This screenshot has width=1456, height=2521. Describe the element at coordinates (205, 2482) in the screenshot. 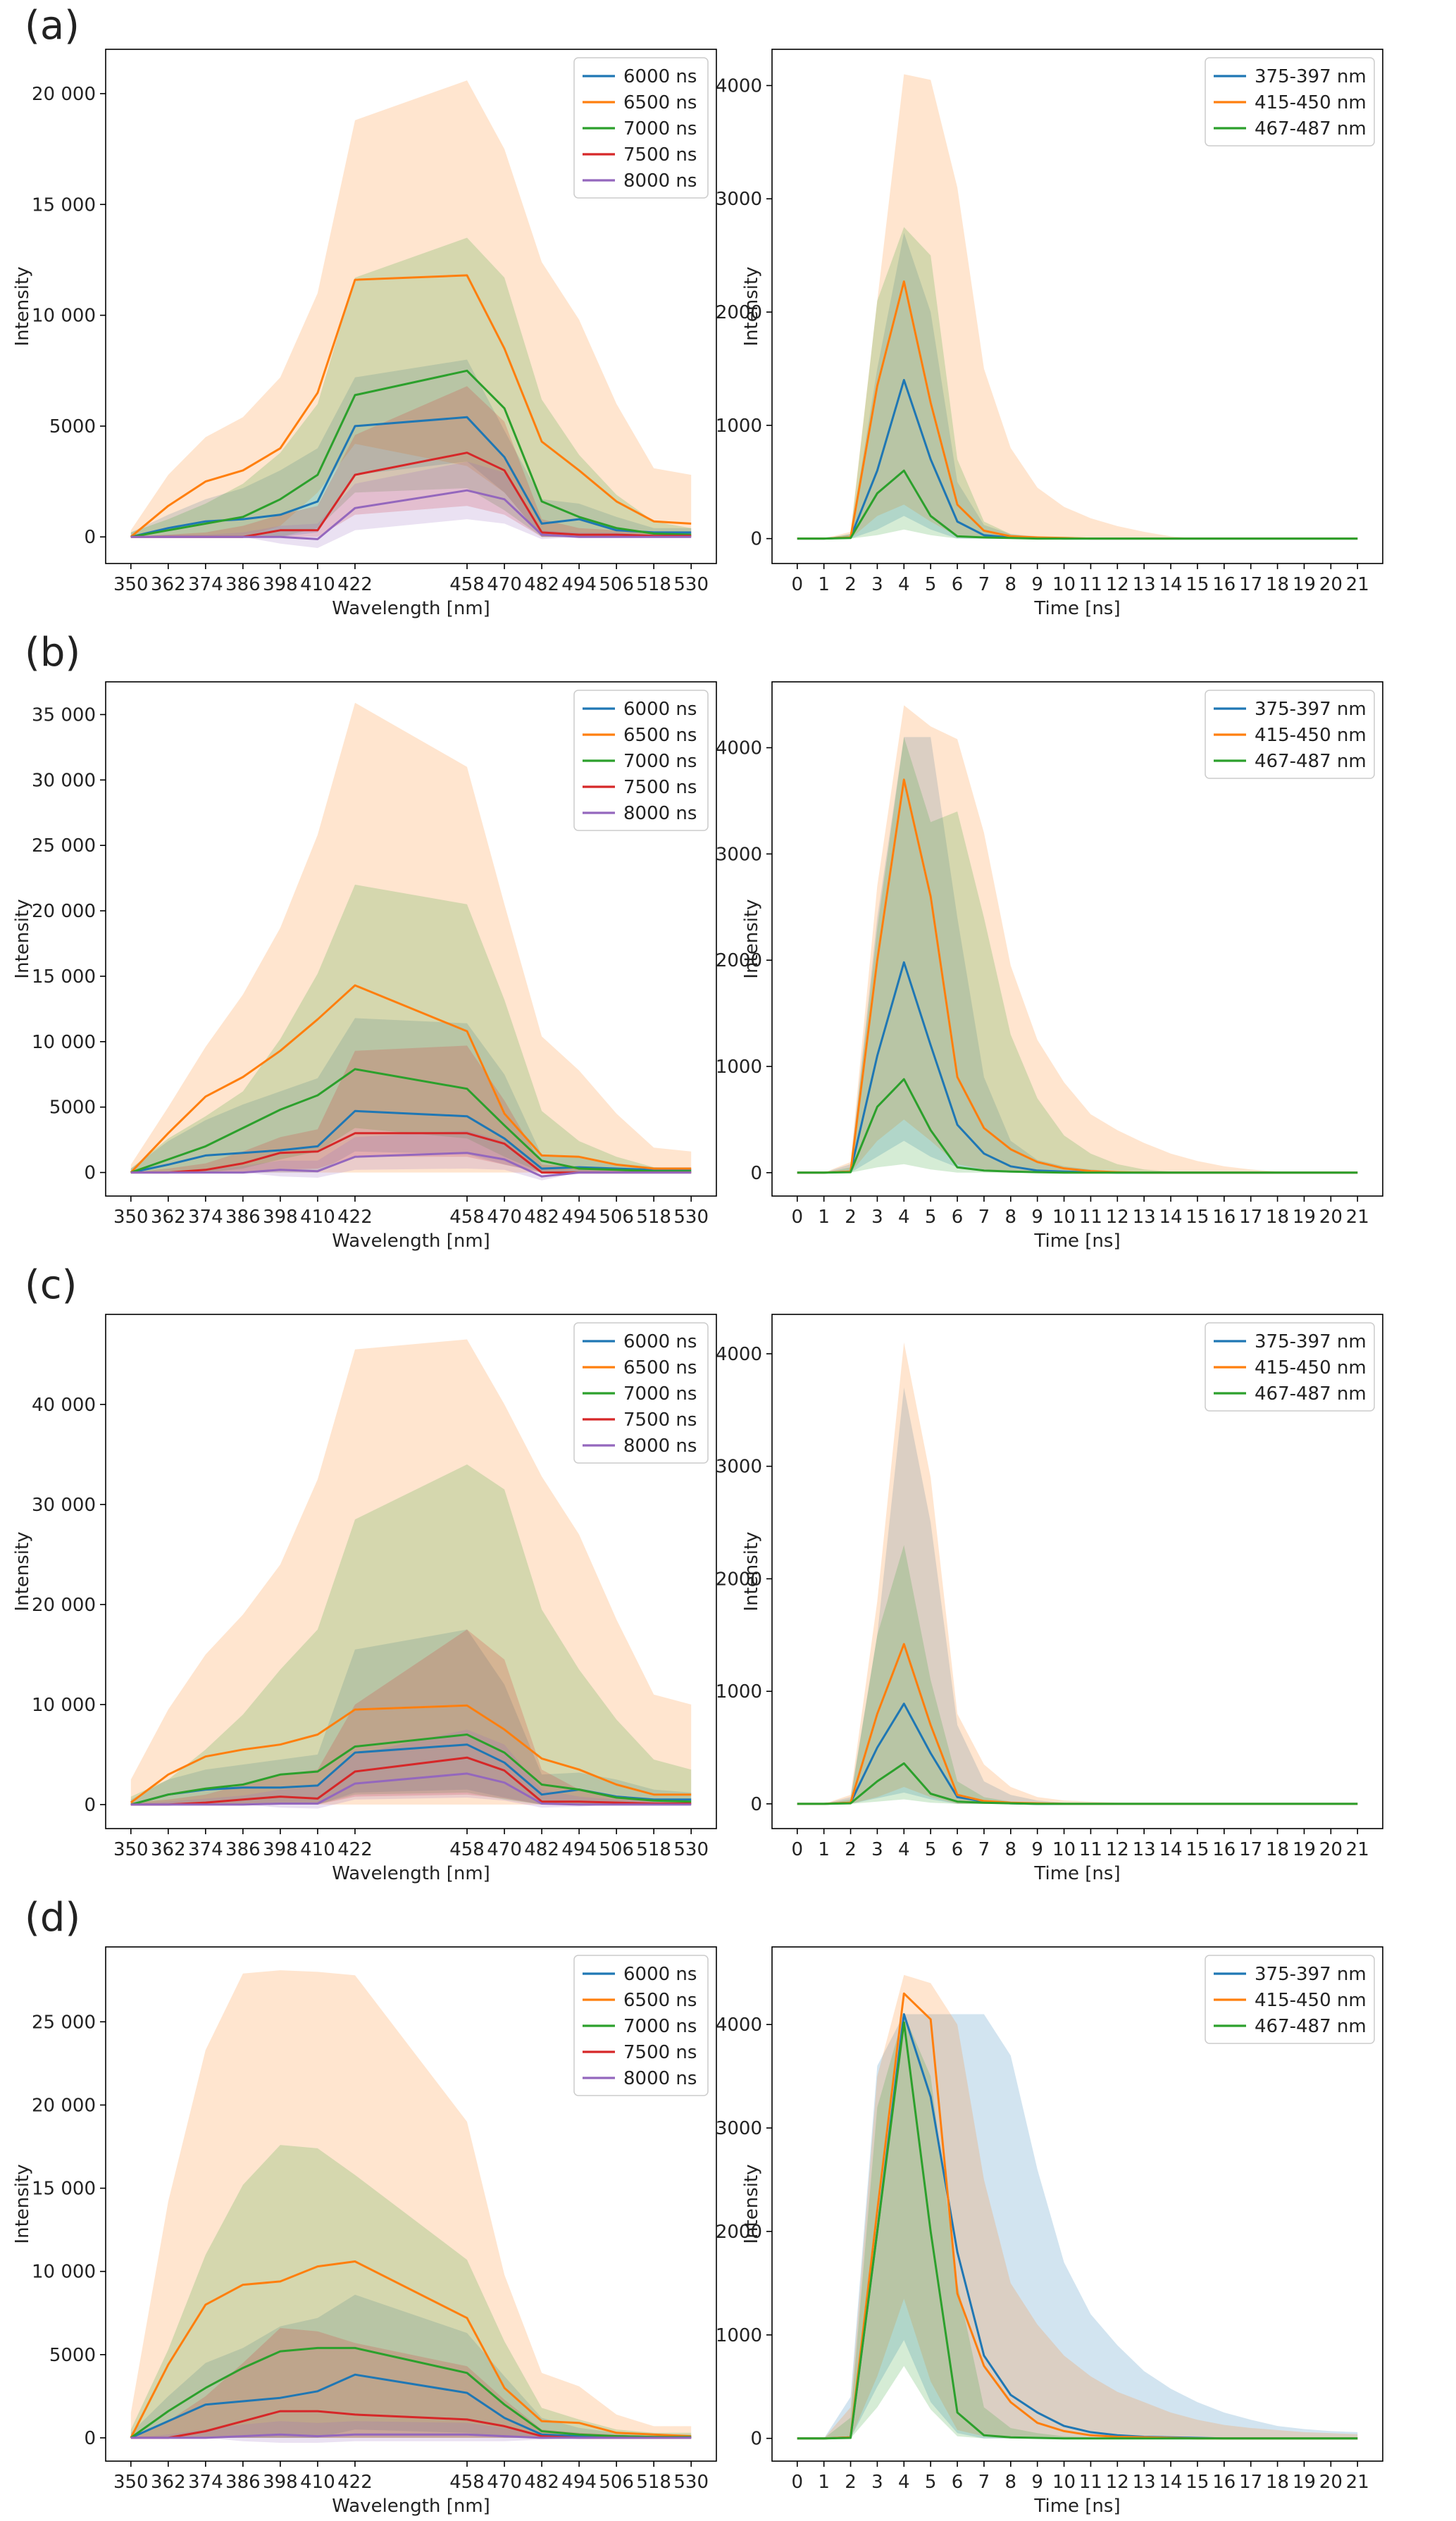

I see `x-tick-label: 374` at that location.